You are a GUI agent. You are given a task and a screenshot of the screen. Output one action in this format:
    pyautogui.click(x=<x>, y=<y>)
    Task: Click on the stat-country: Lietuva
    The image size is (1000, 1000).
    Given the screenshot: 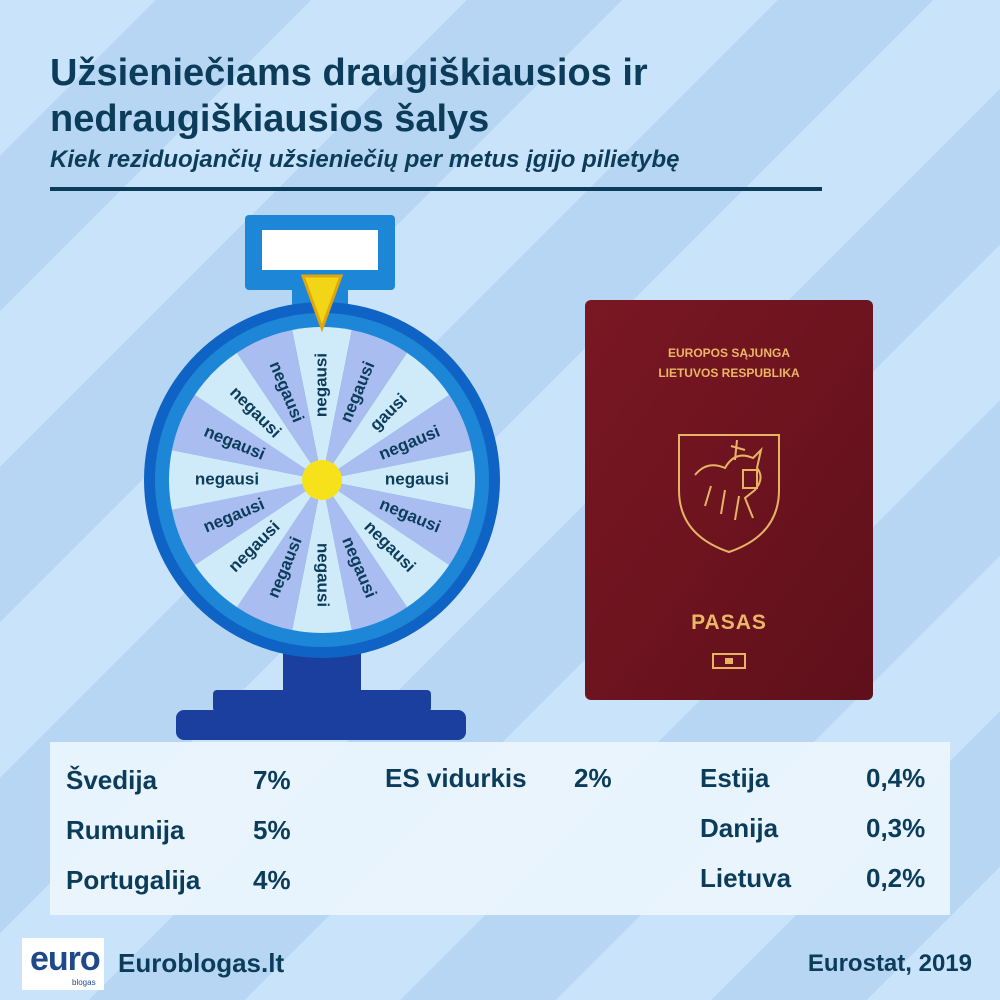 What is the action you would take?
    pyautogui.click(x=746, y=878)
    